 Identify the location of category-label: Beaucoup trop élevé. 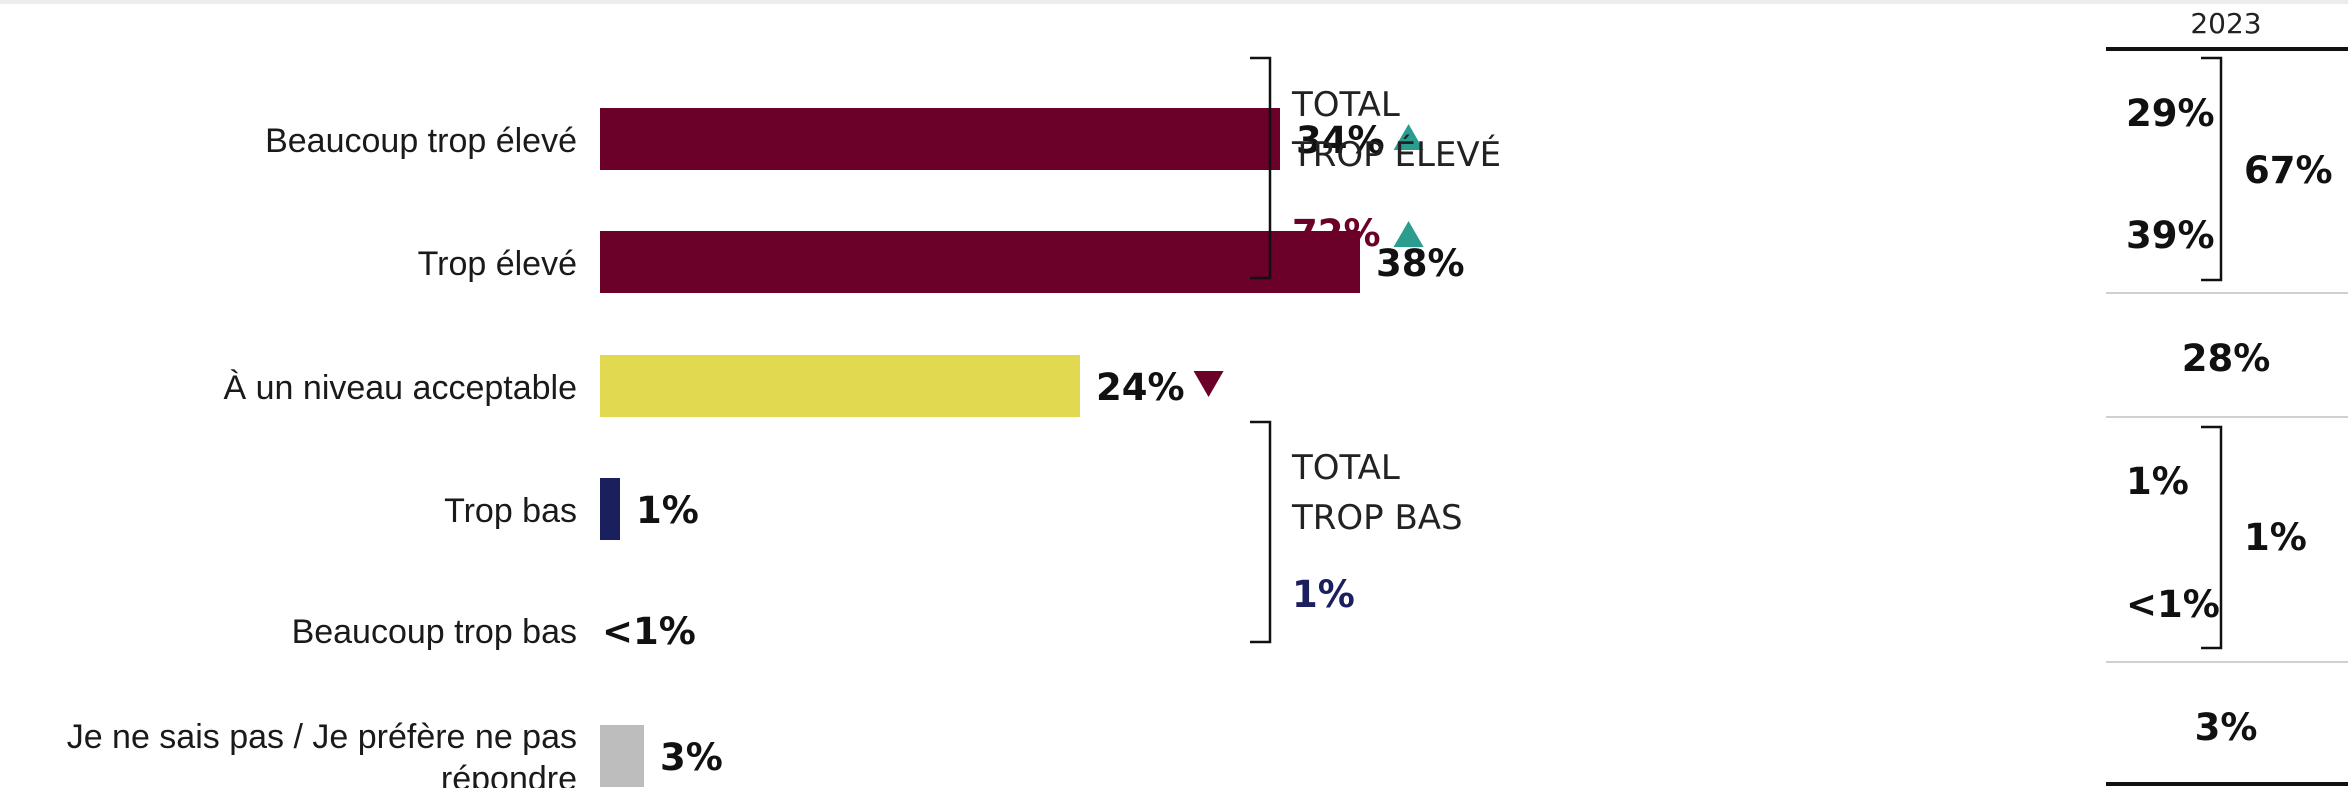
(421, 141).